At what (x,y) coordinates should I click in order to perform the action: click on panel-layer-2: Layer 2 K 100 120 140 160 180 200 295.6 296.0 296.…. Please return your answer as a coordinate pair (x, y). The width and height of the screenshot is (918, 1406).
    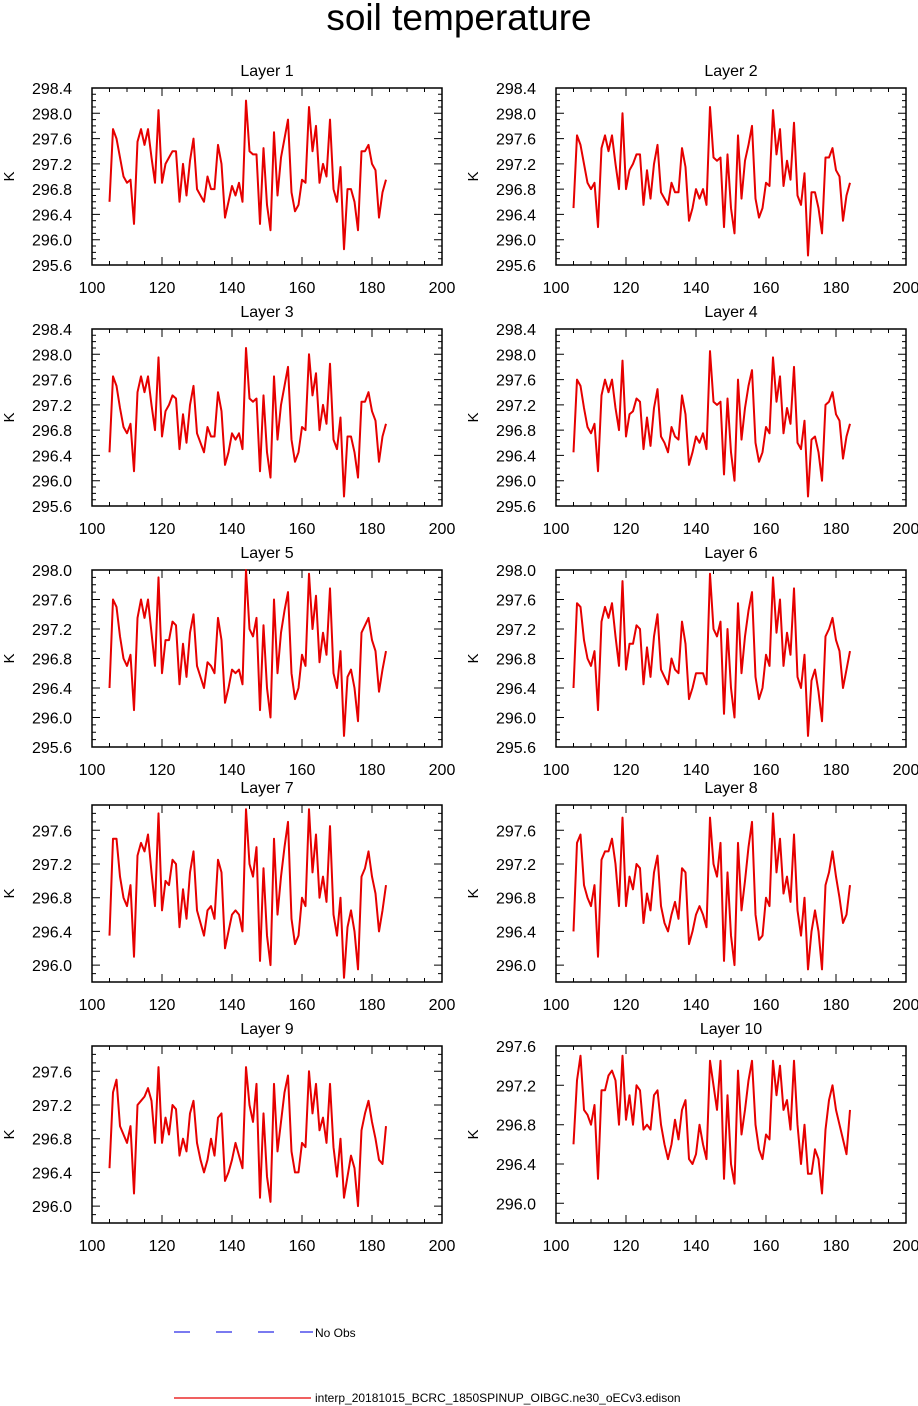
    Looking at the image, I should click on (691, 180).